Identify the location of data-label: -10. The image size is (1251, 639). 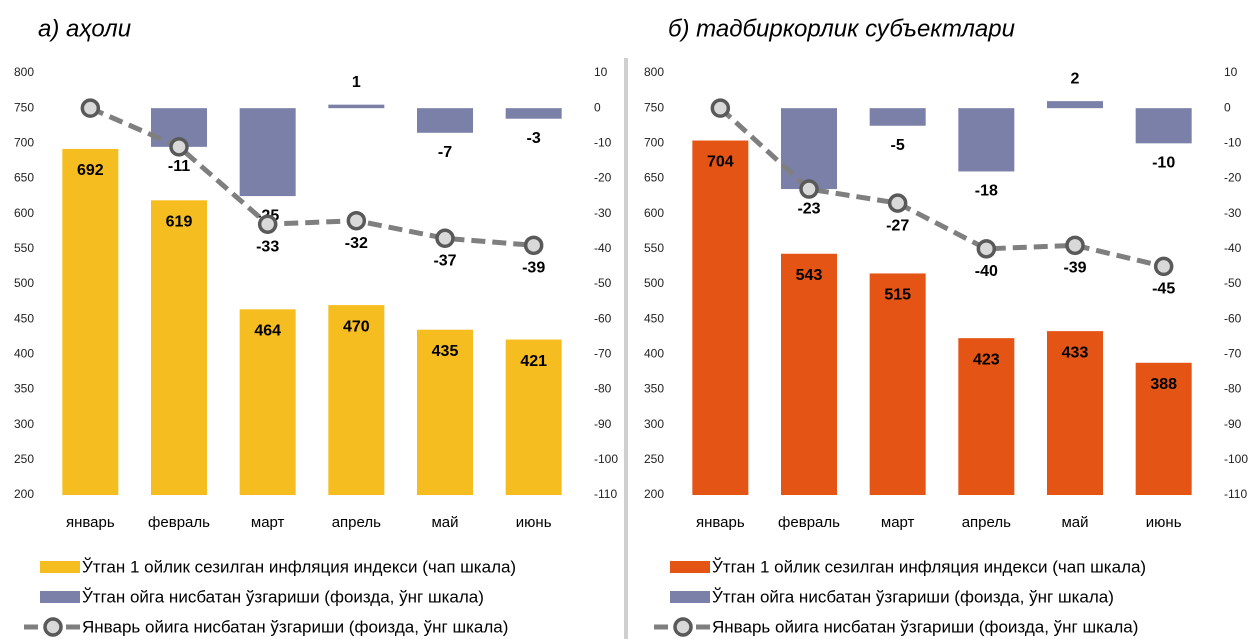
(1163, 163).